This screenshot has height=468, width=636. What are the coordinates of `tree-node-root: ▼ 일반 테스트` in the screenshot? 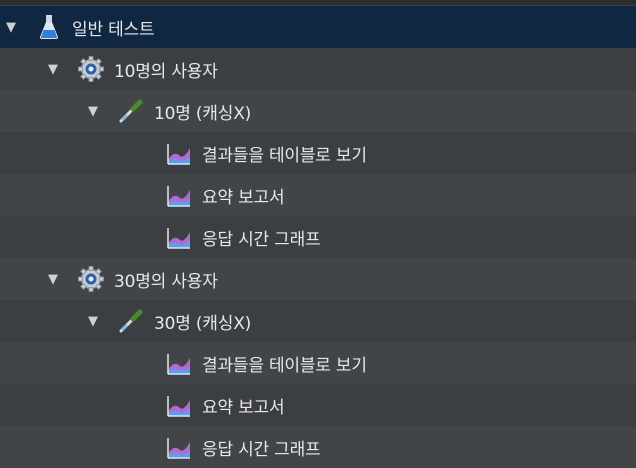 It's located at (318, 27).